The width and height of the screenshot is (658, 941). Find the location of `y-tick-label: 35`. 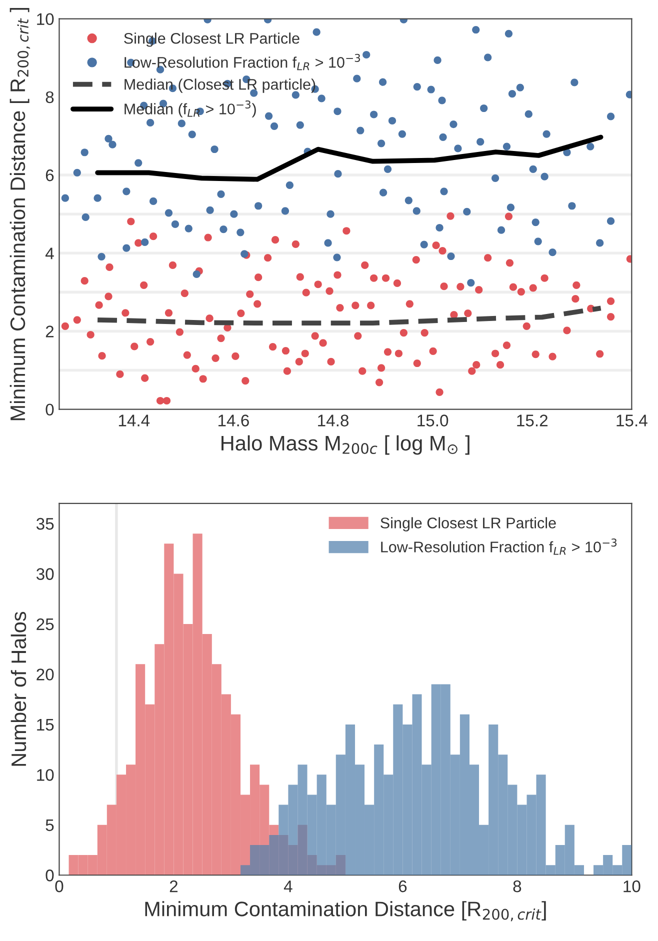

y-tick-label: 35 is located at coordinates (45, 524).